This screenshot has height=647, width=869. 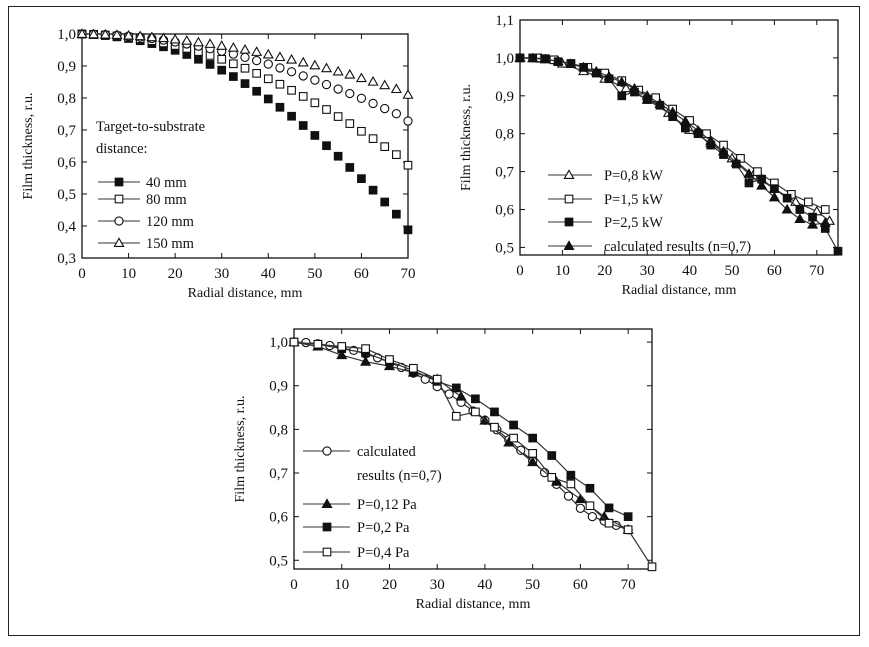 What do you see at coordinates (294, 585) in the screenshot?
I see `x-tick-label: 0` at bounding box center [294, 585].